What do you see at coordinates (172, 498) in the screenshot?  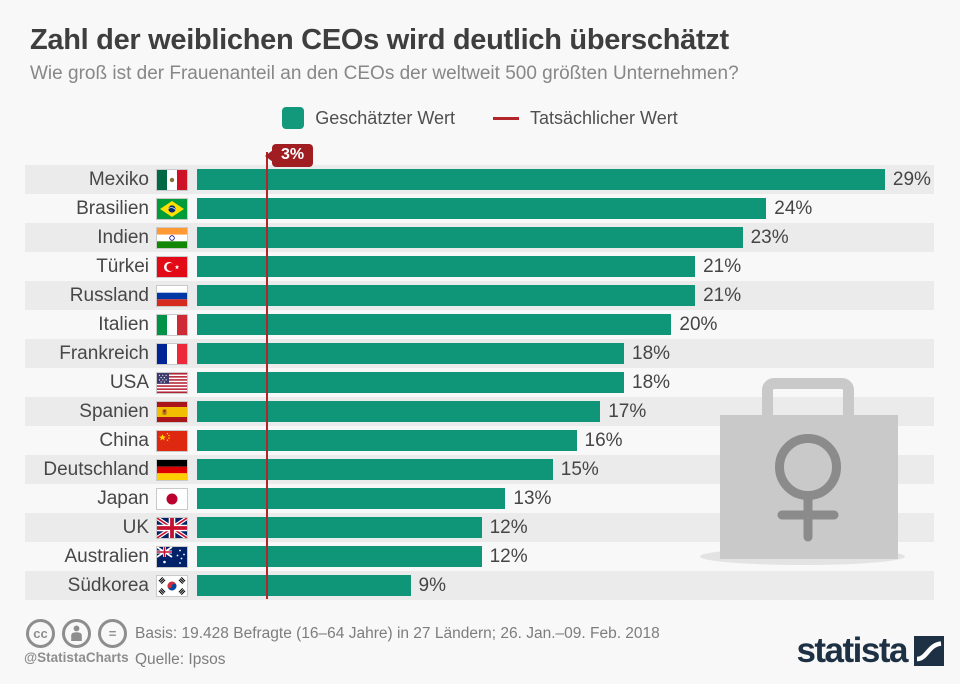 I see `flag-japan-icon` at bounding box center [172, 498].